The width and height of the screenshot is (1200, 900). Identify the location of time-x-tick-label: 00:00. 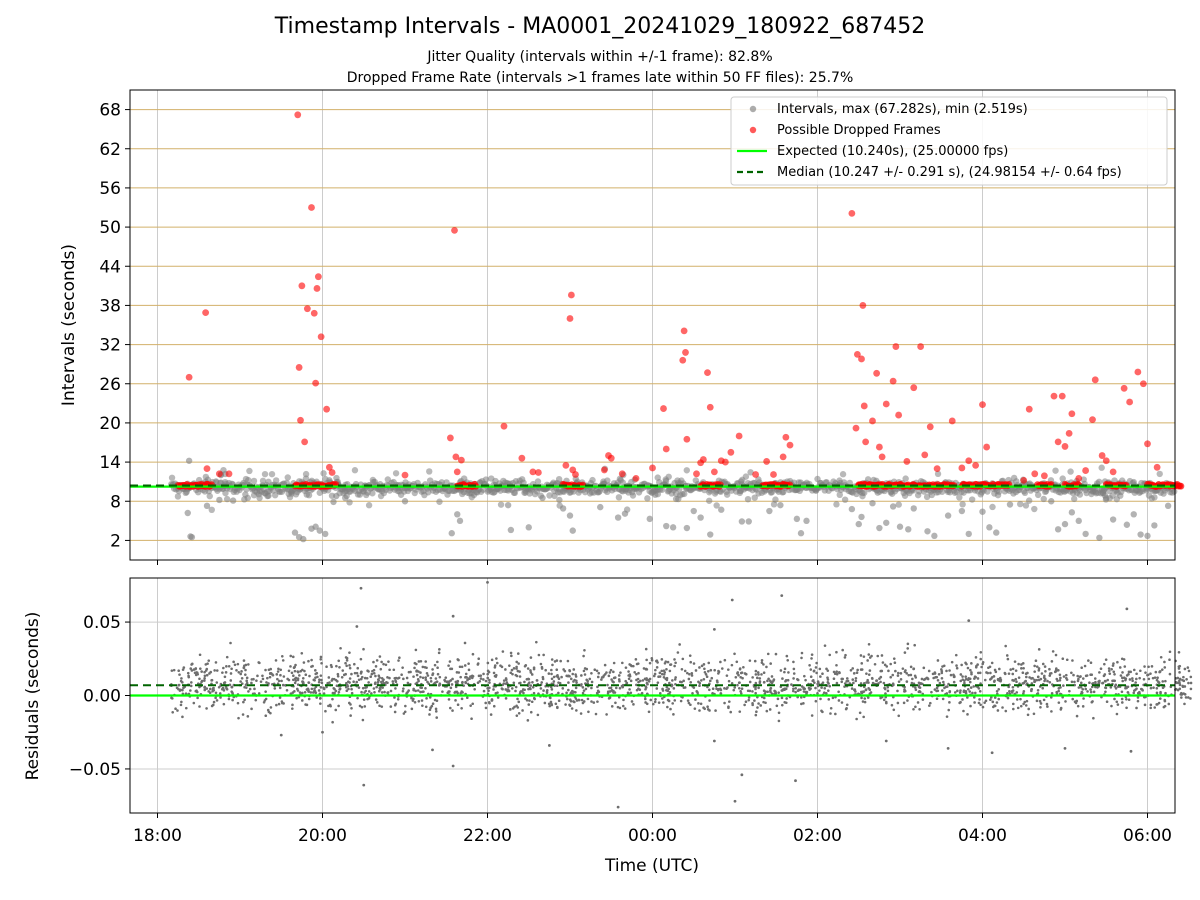
(652, 836).